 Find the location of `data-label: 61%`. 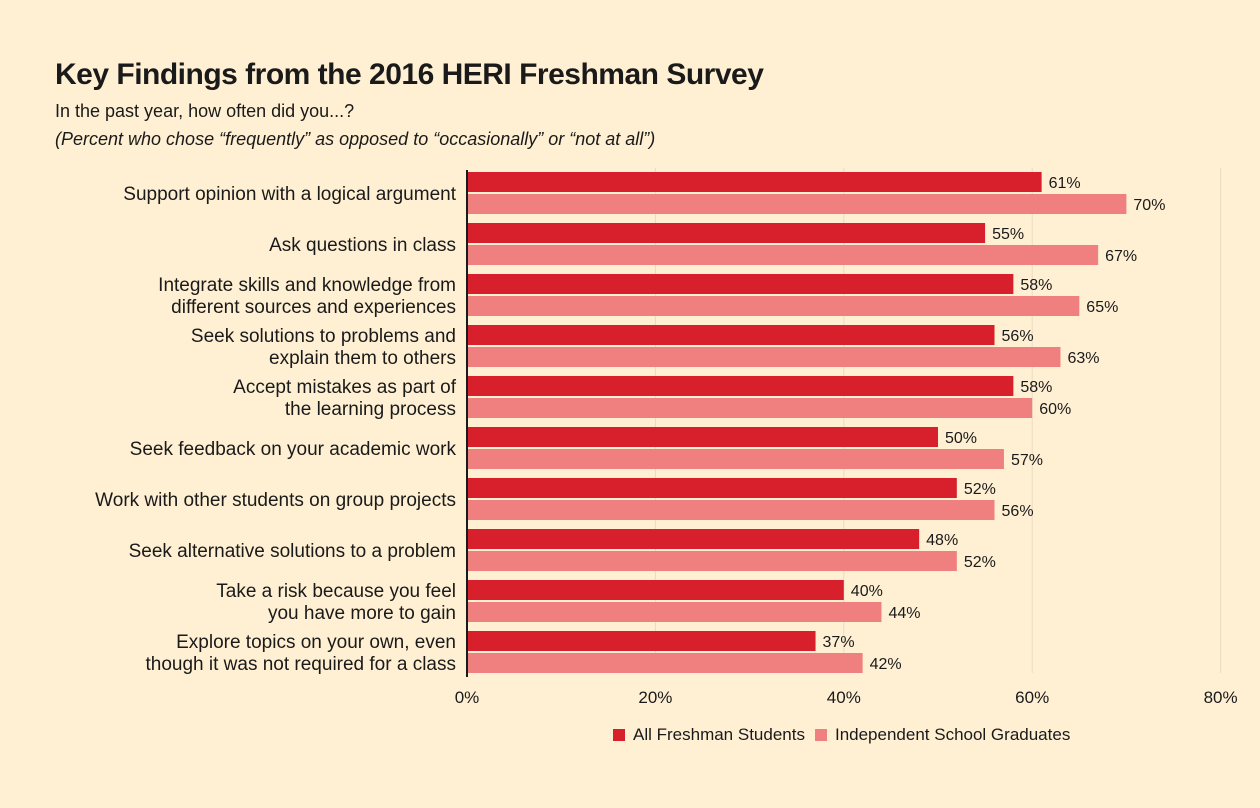

data-label: 61% is located at coordinates (1065, 183).